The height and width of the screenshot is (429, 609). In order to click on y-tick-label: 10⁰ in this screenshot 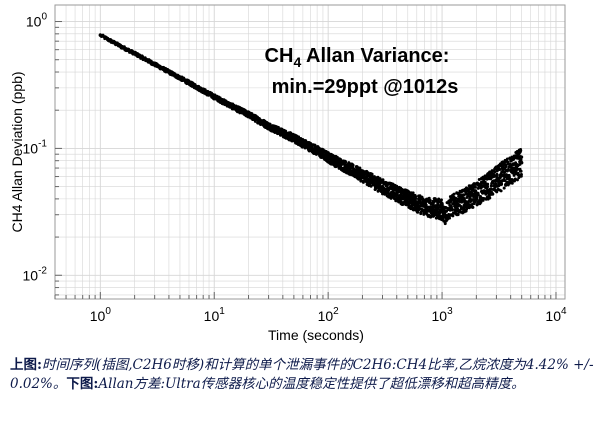, I will do `click(37, 21)`.